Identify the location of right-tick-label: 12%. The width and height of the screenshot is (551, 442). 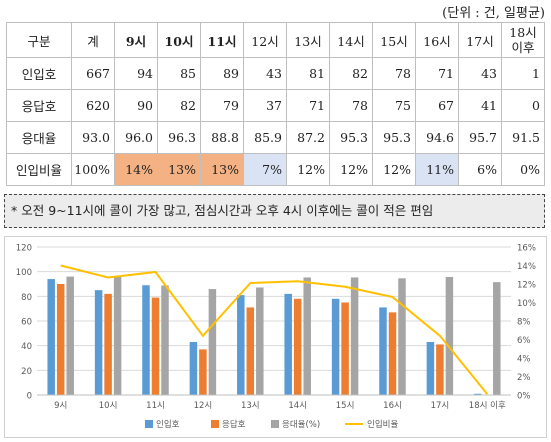
(526, 286).